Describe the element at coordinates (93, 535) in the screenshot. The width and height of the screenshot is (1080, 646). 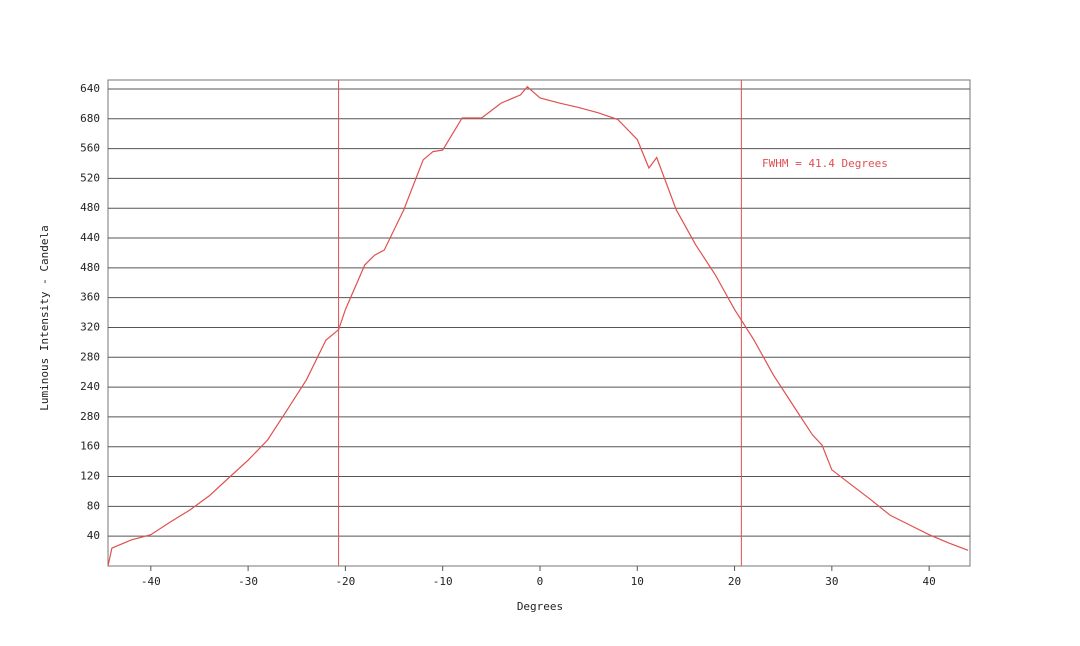
I see `y-tick-label: 40` at that location.